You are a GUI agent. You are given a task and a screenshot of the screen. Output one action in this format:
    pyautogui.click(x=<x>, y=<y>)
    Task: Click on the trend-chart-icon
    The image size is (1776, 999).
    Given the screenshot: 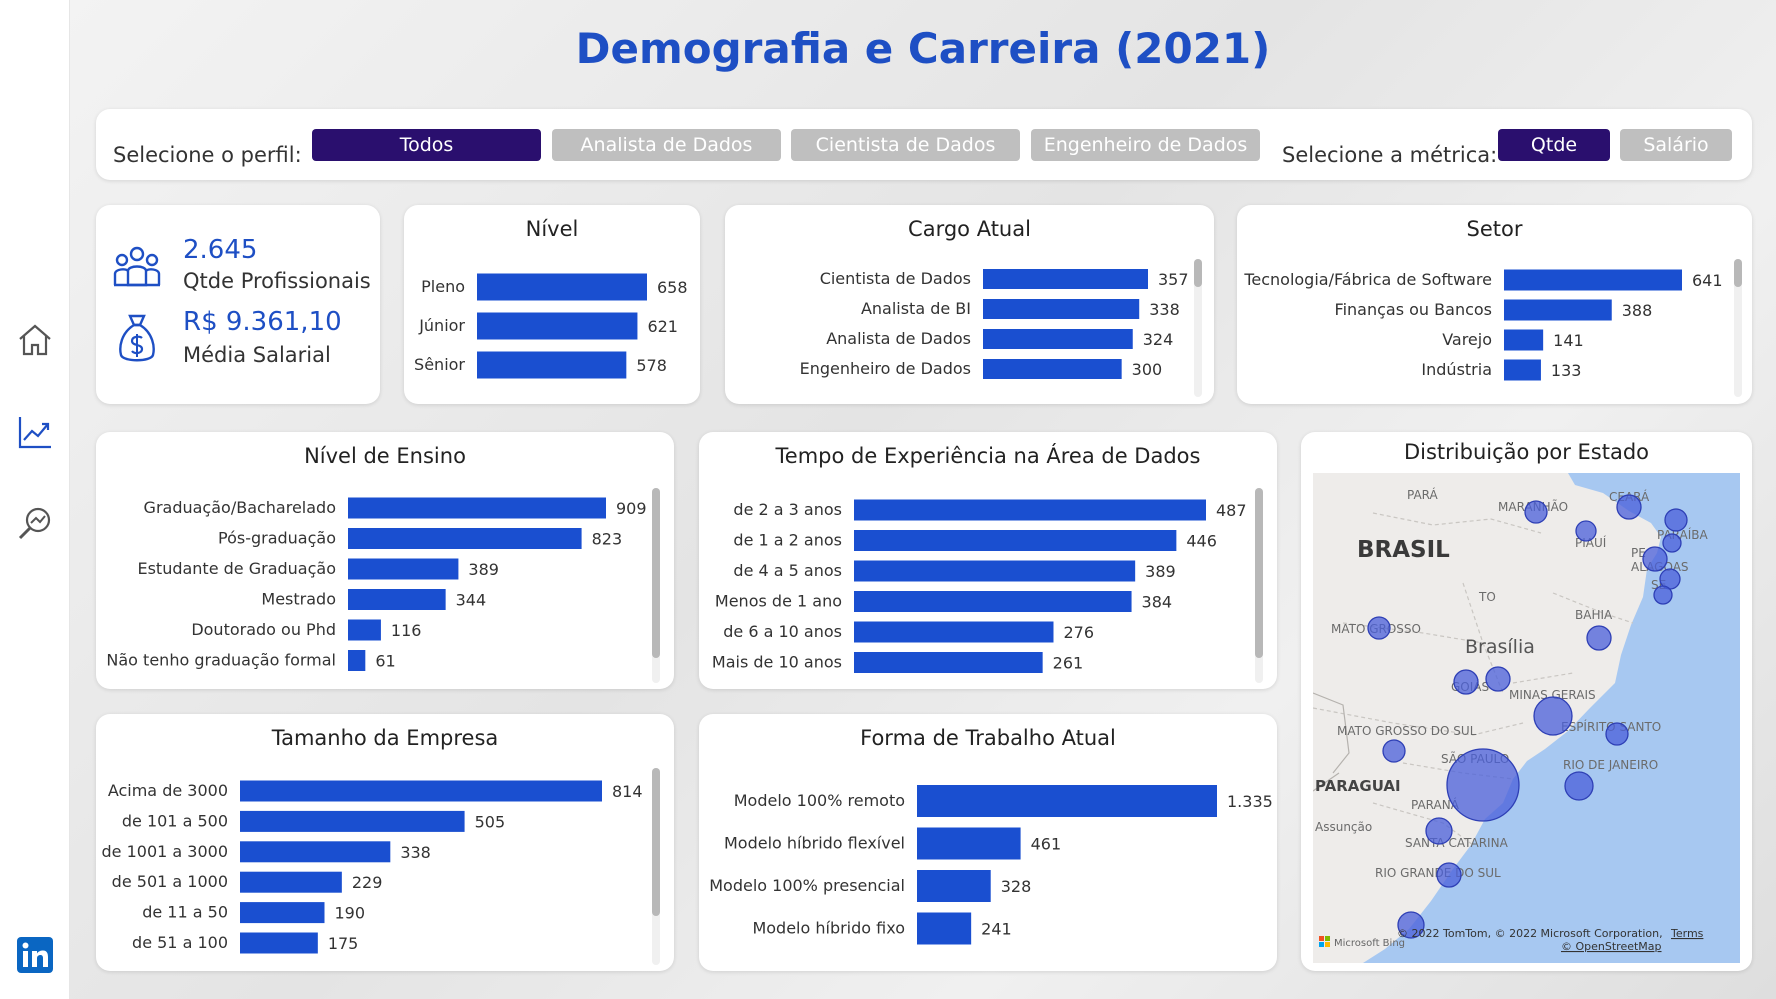 What is the action you would take?
    pyautogui.click(x=35, y=432)
    